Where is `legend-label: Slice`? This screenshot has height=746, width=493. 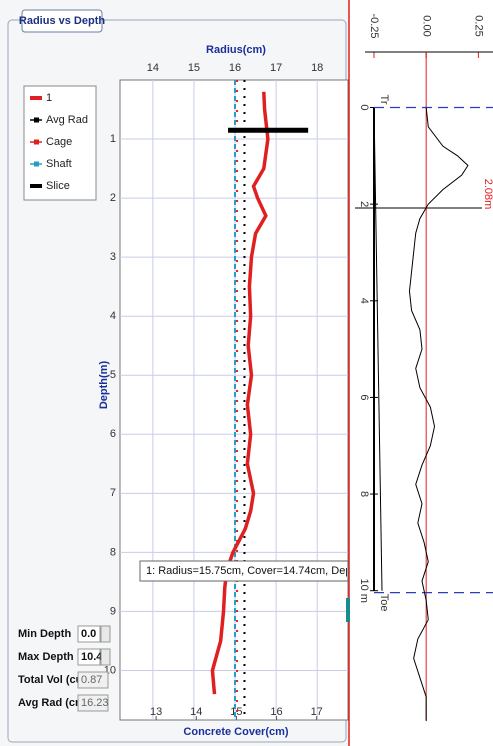 legend-label: Slice is located at coordinates (58, 186).